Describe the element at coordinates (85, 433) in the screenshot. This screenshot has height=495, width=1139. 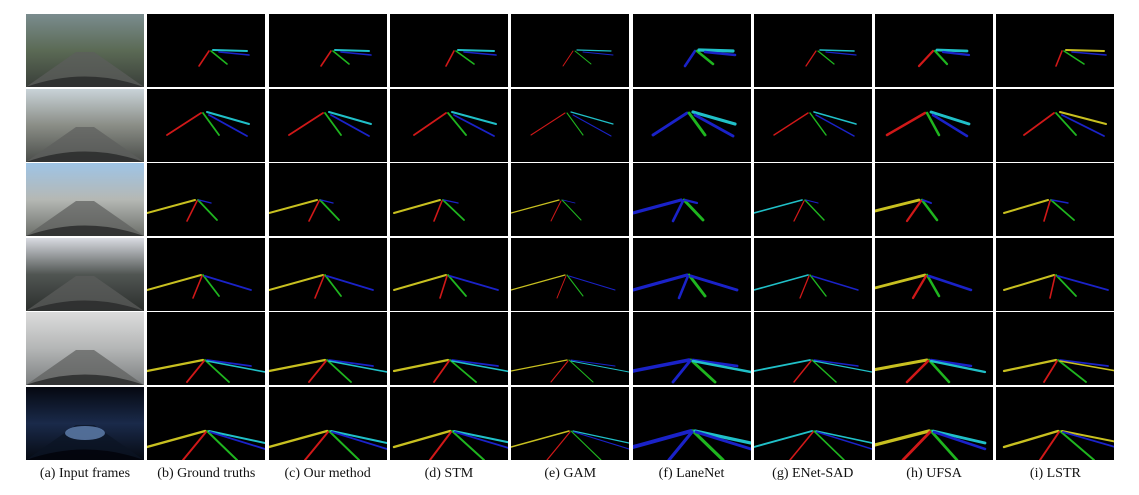
I see `headlight-glow` at that location.